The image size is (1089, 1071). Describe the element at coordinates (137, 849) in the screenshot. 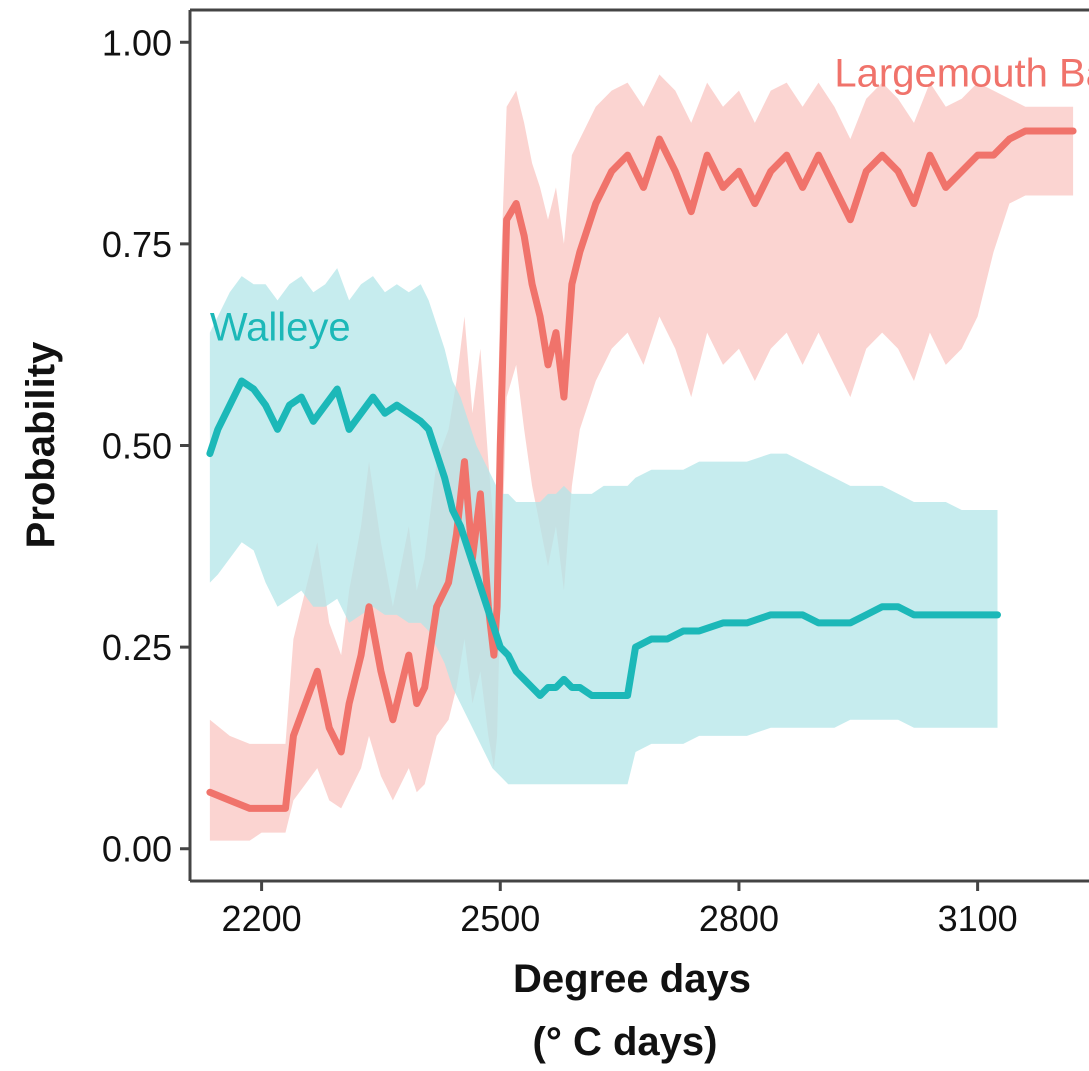

I see `y-tick-label: 0.00` at that location.